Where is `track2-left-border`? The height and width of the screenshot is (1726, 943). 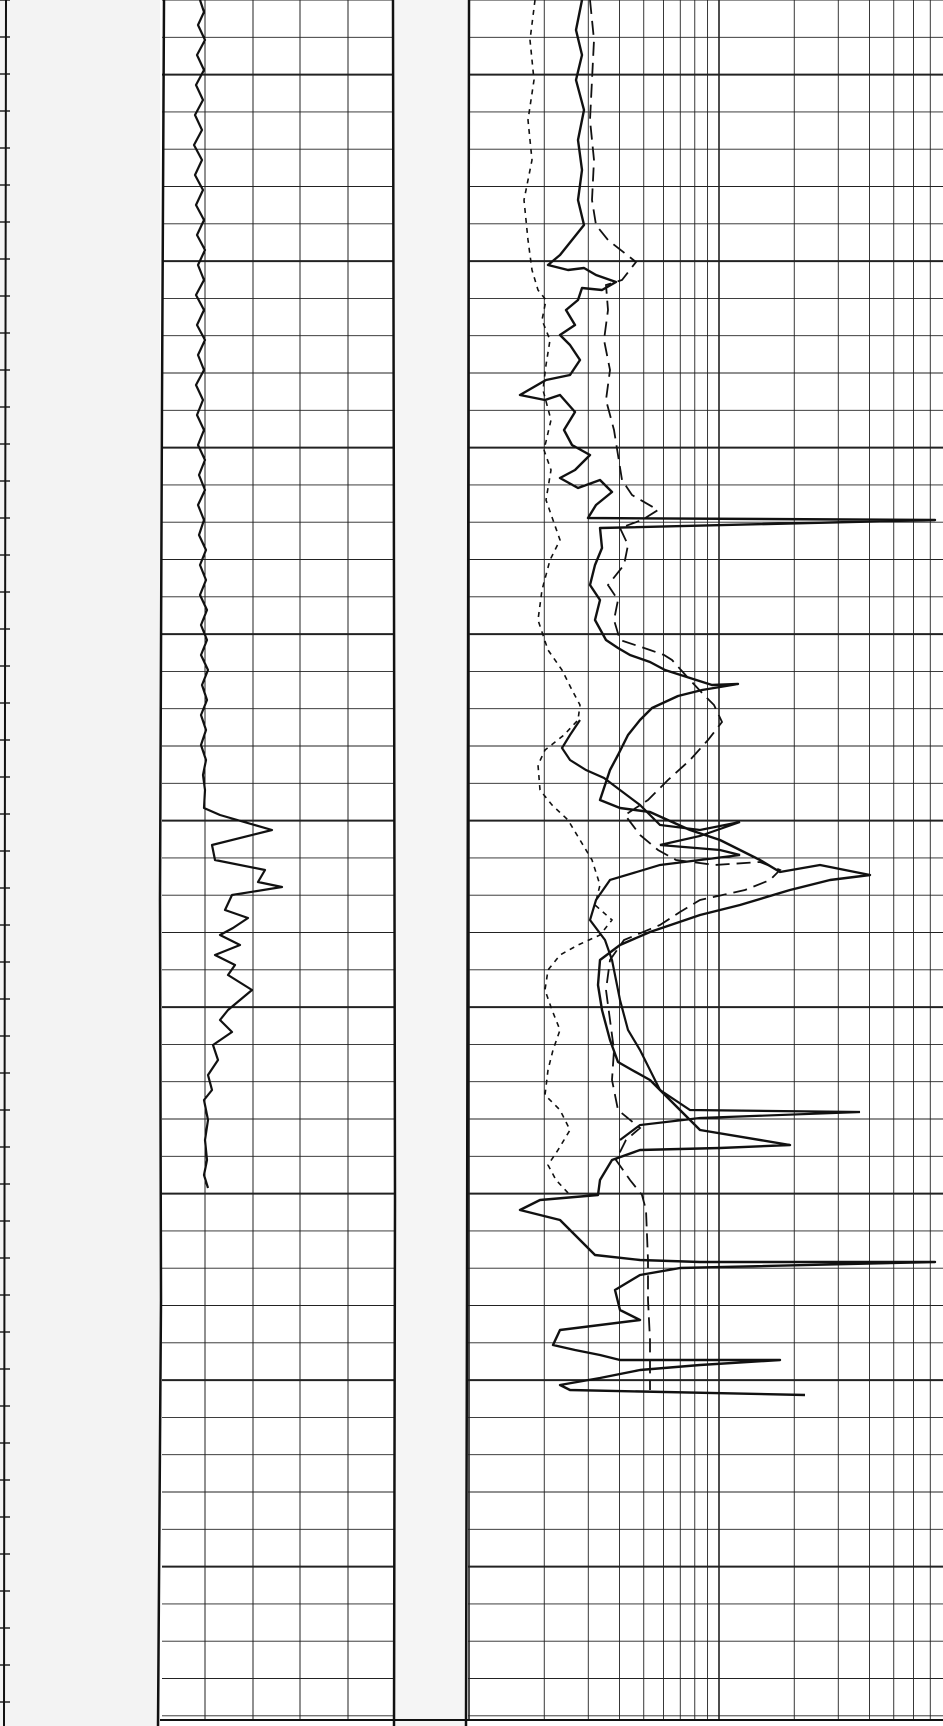 track2-left-border is located at coordinates (467, 863).